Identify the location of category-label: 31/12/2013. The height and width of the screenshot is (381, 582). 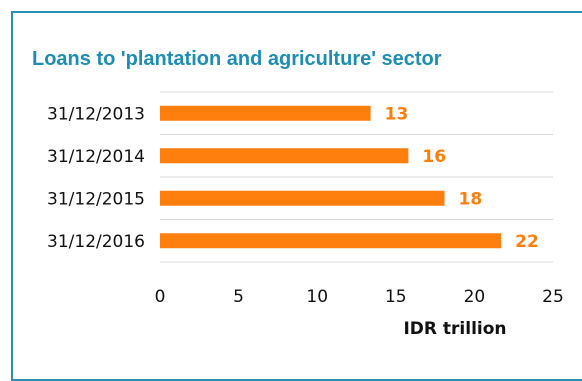
(96, 114).